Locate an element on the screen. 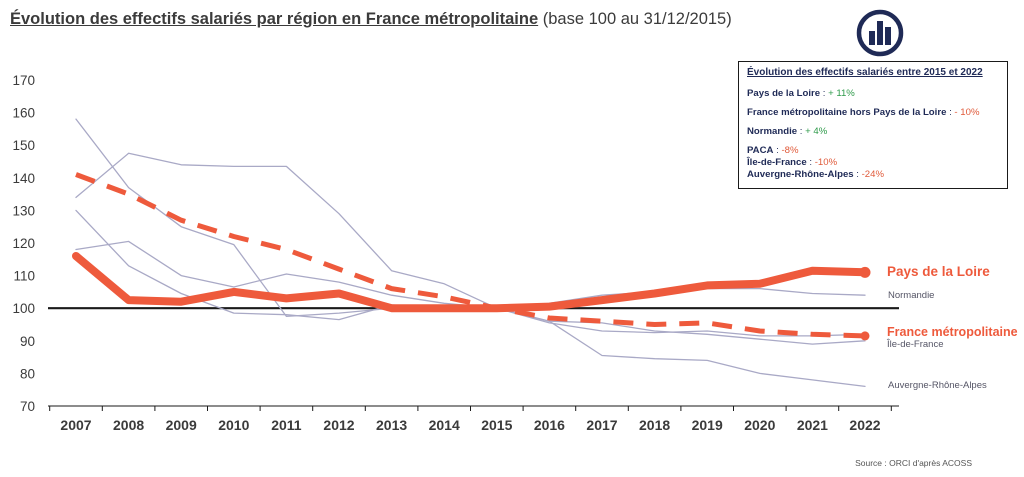 The height and width of the screenshot is (477, 1024). source-note: Source : ORCI d'après ACOSS is located at coordinates (913, 463).